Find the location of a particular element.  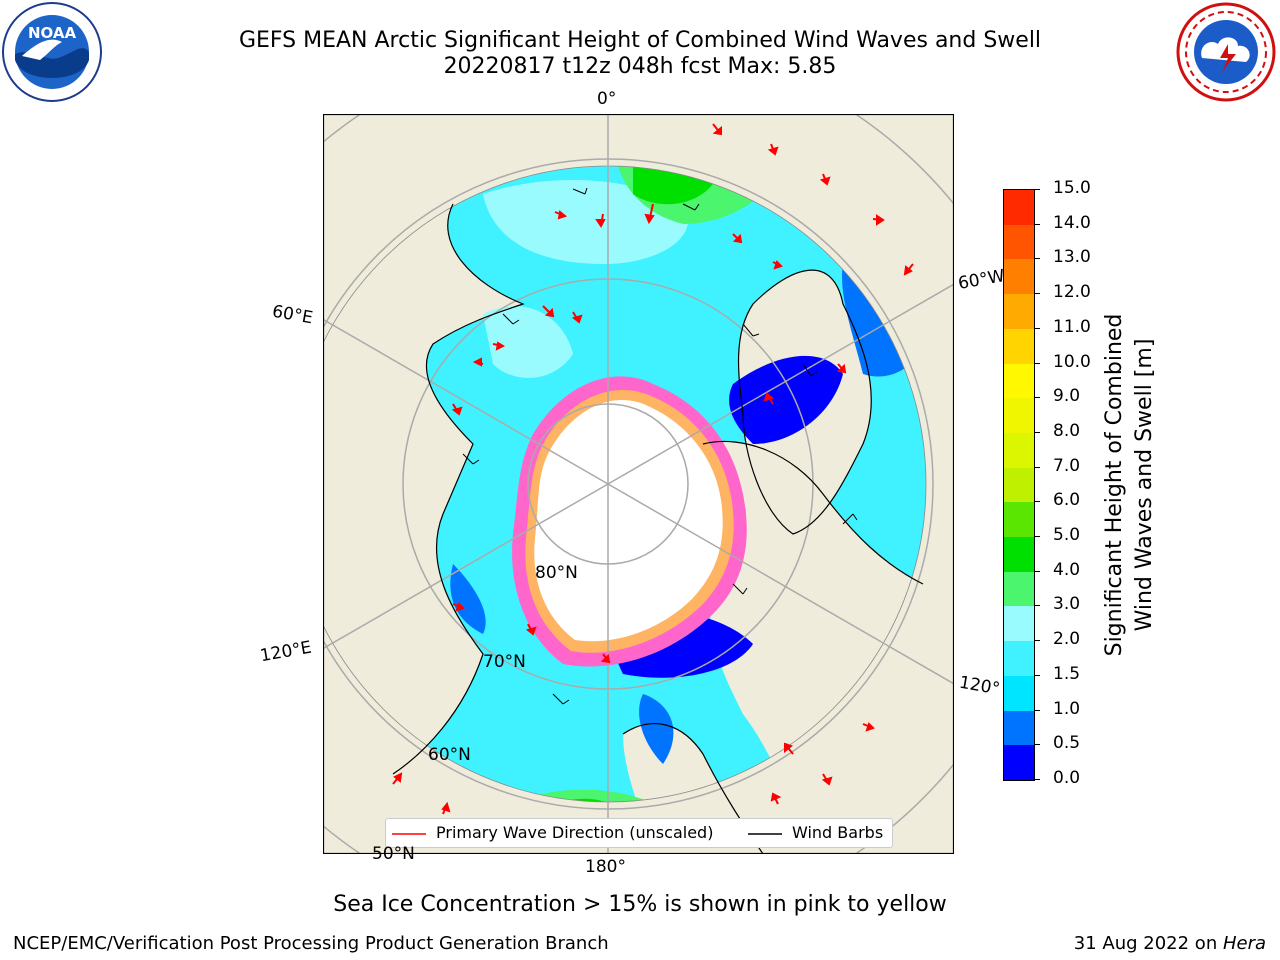

footer-host: Hera is located at coordinates (1244, 943).